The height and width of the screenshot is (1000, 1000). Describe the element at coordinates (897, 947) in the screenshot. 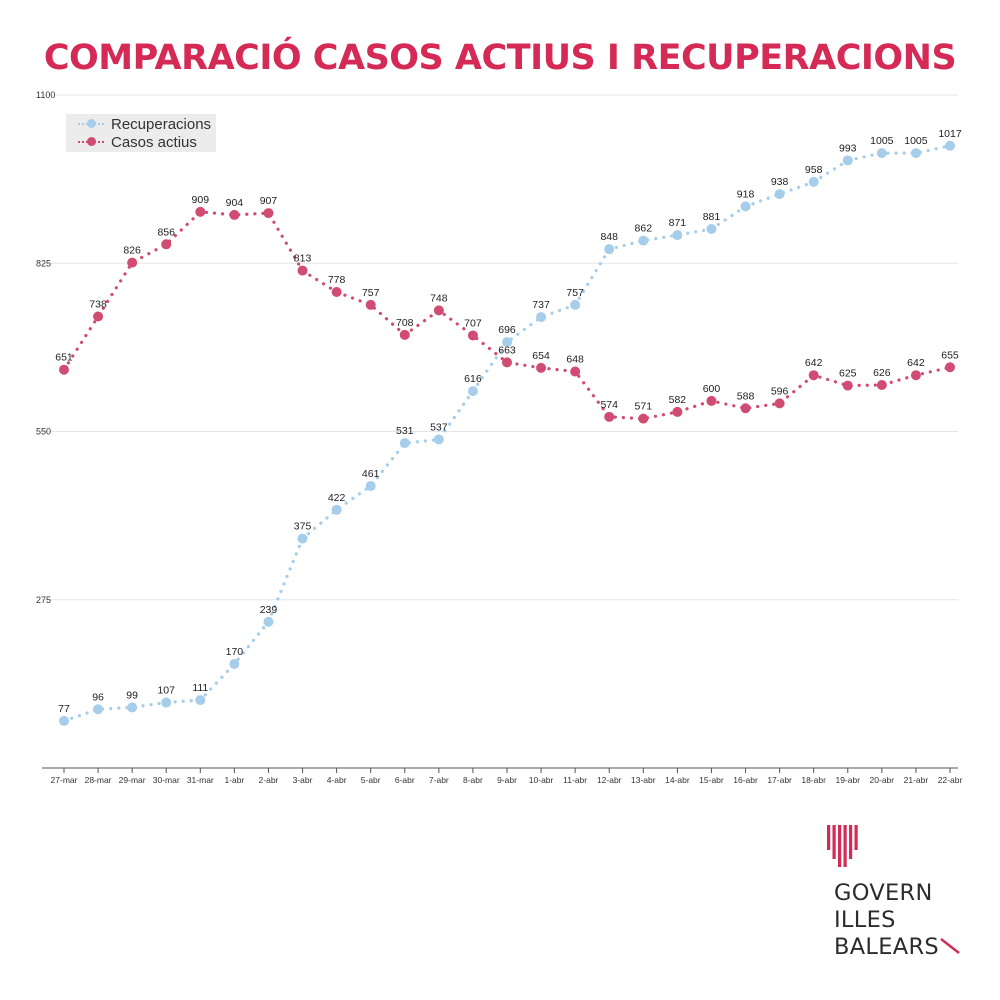

I see `logo-line-3: BALEARS` at that location.